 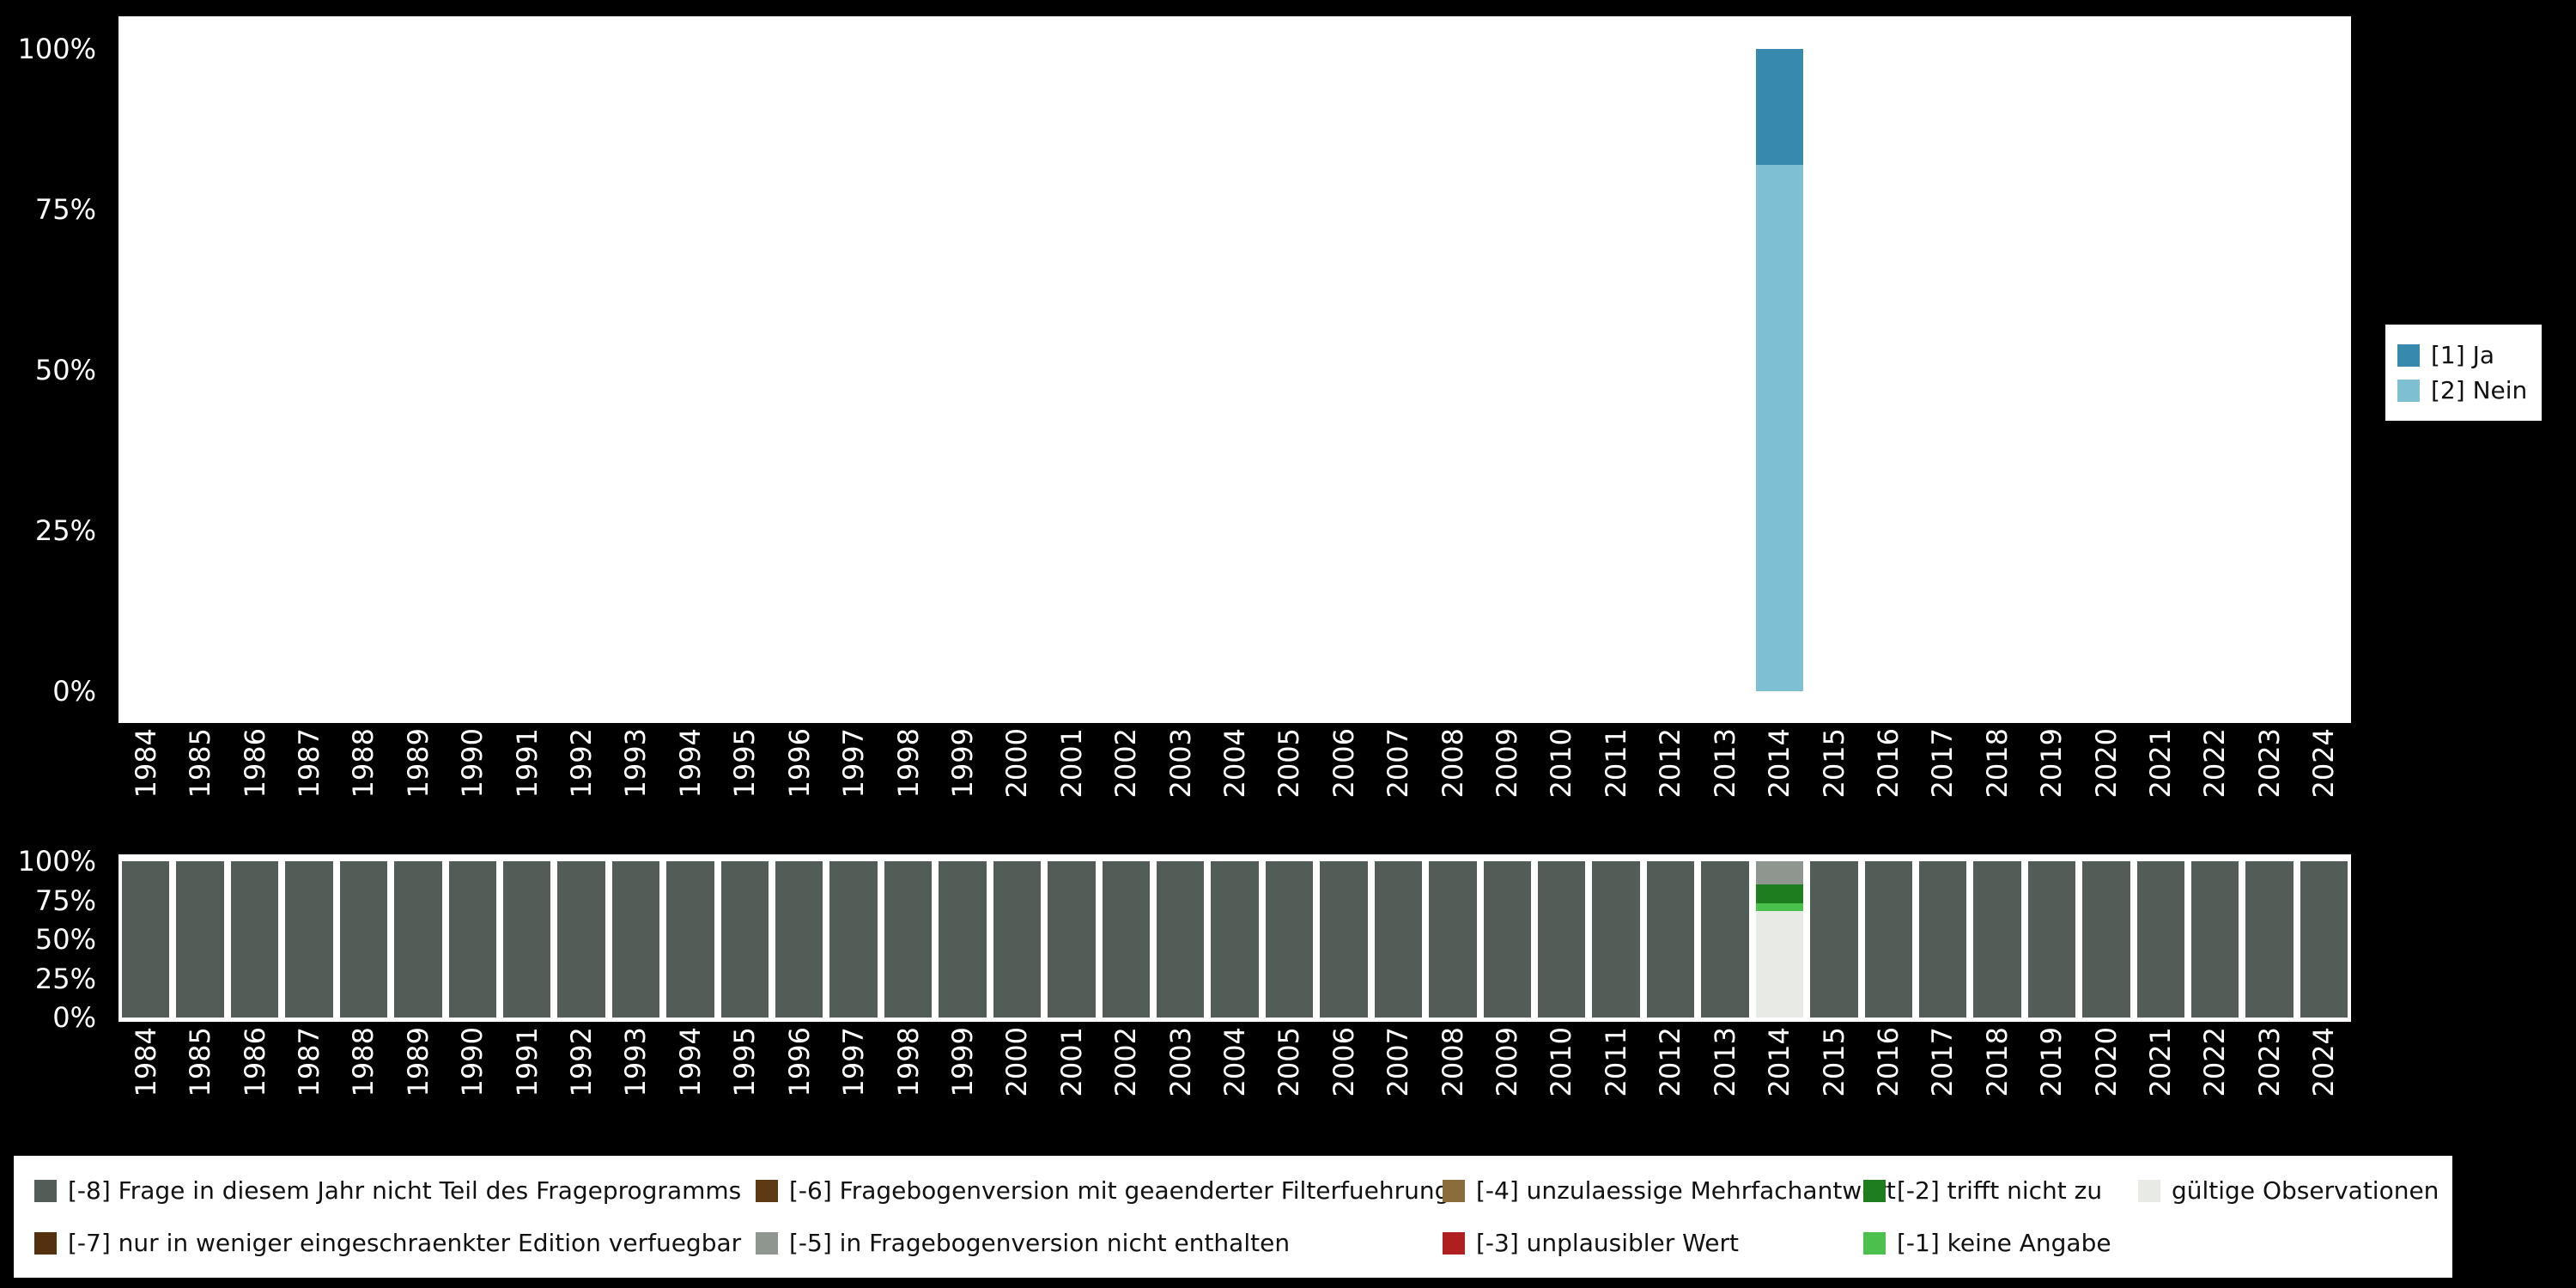 I want to click on distribution-legend: [1] Ja [2] Nein, so click(x=2463, y=373).